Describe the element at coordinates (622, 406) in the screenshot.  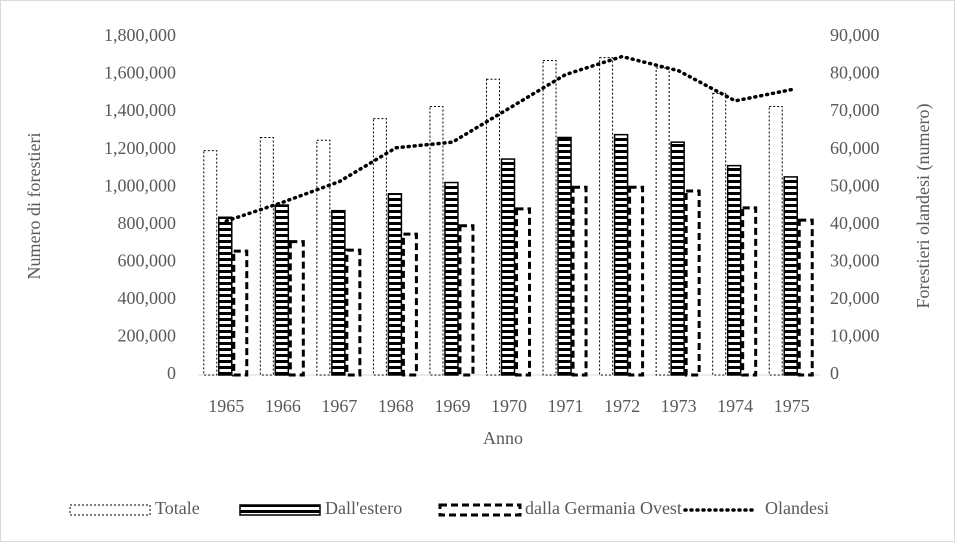
I see `x-tick-label: 1972` at that location.